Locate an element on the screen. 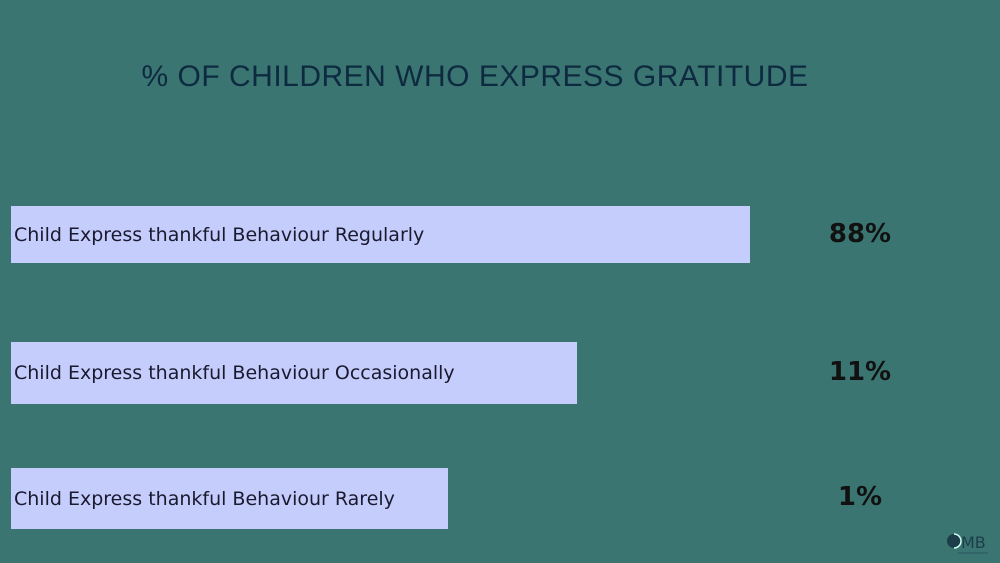  bar-label: Child Express thankful Behaviour Rarely is located at coordinates (204, 498).